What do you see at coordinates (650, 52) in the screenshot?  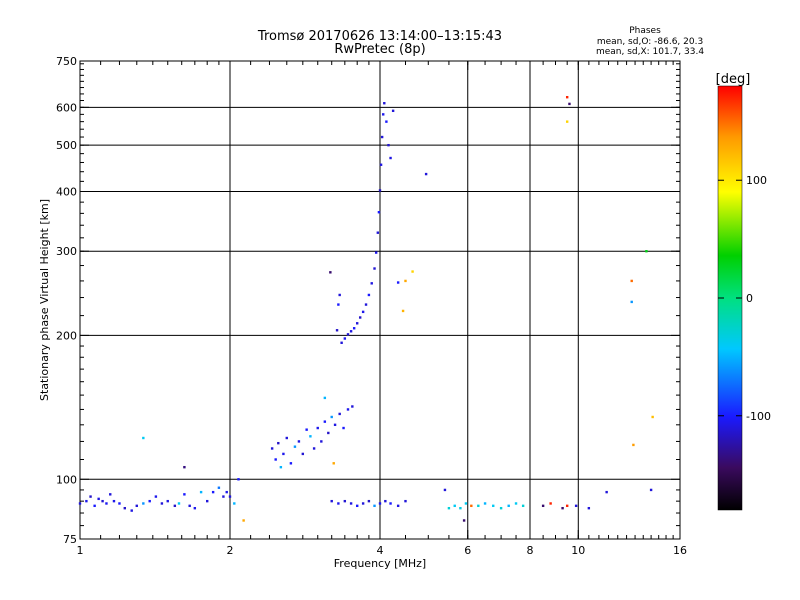 I see `stats-line-x: mean, sd,X: 101.7, 33.4` at bounding box center [650, 52].